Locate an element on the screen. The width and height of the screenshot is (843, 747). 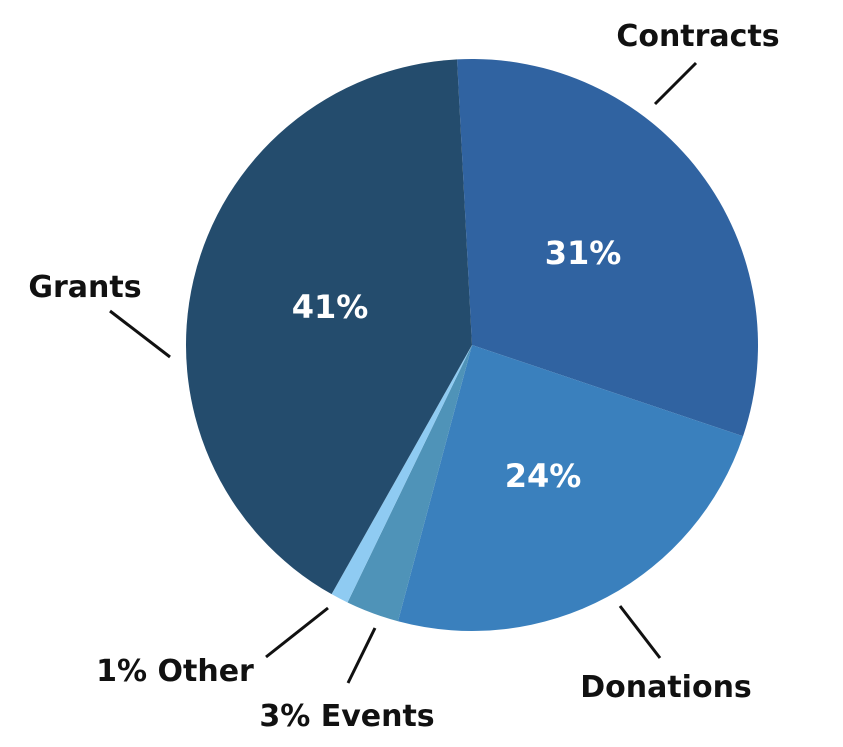
donations-percent: 24% is located at coordinates (543, 476).